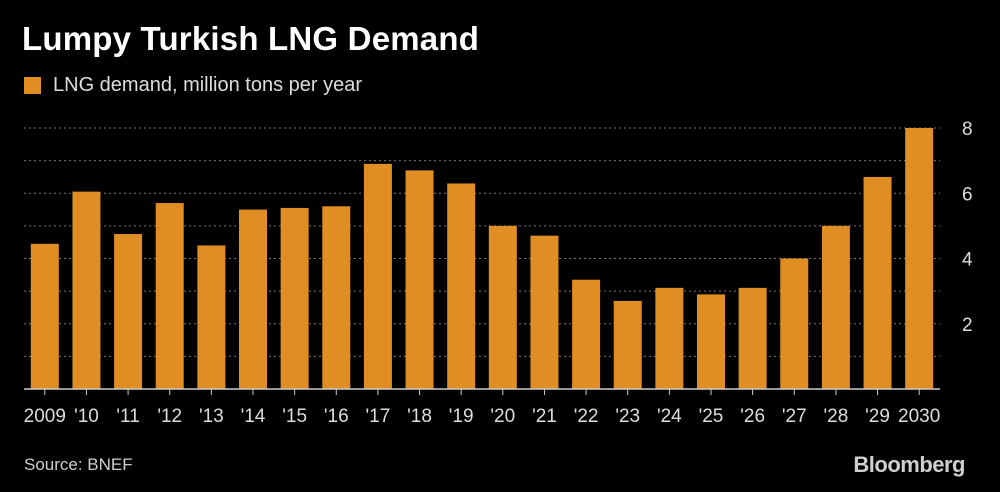 The image size is (1000, 492). Describe the element at coordinates (169, 416) in the screenshot. I see `x-tick-label: '12` at that location.